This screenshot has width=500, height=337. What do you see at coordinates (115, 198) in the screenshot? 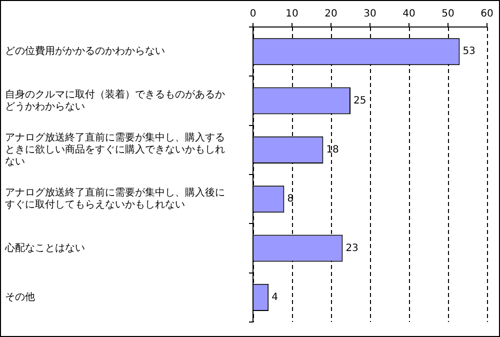
I see `y-tick-label: アナログ放送終了直前に需要が集中し、購入後にすぐに取付してもらえないかもしれない` at bounding box center [115, 198].